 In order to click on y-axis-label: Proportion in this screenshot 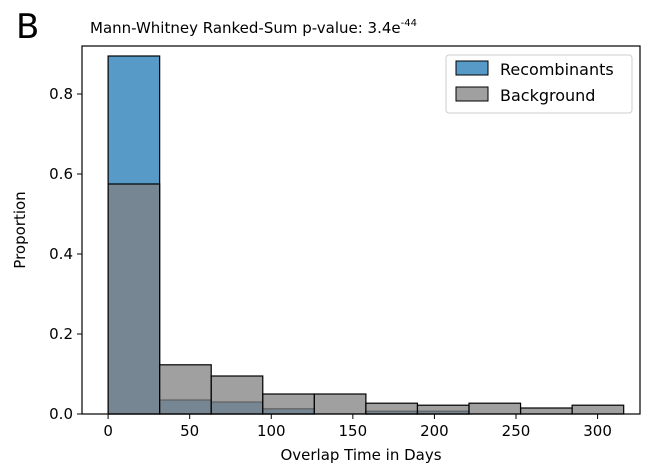, I will do `click(20, 229)`.